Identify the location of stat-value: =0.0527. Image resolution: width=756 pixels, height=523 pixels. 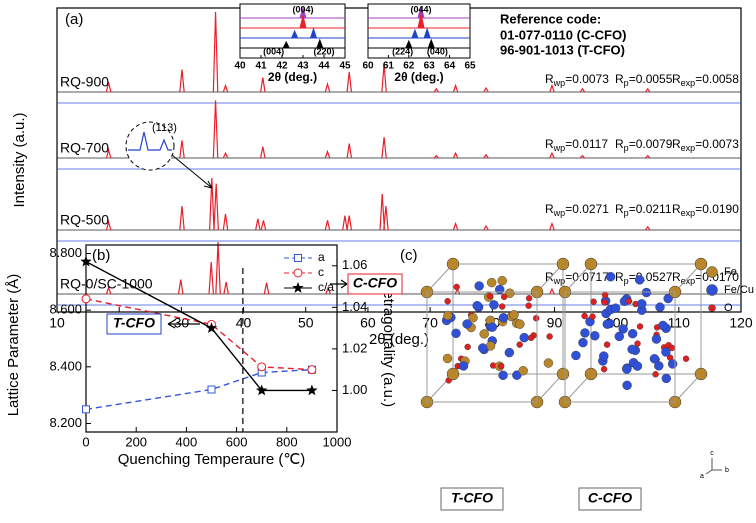
(651, 277).